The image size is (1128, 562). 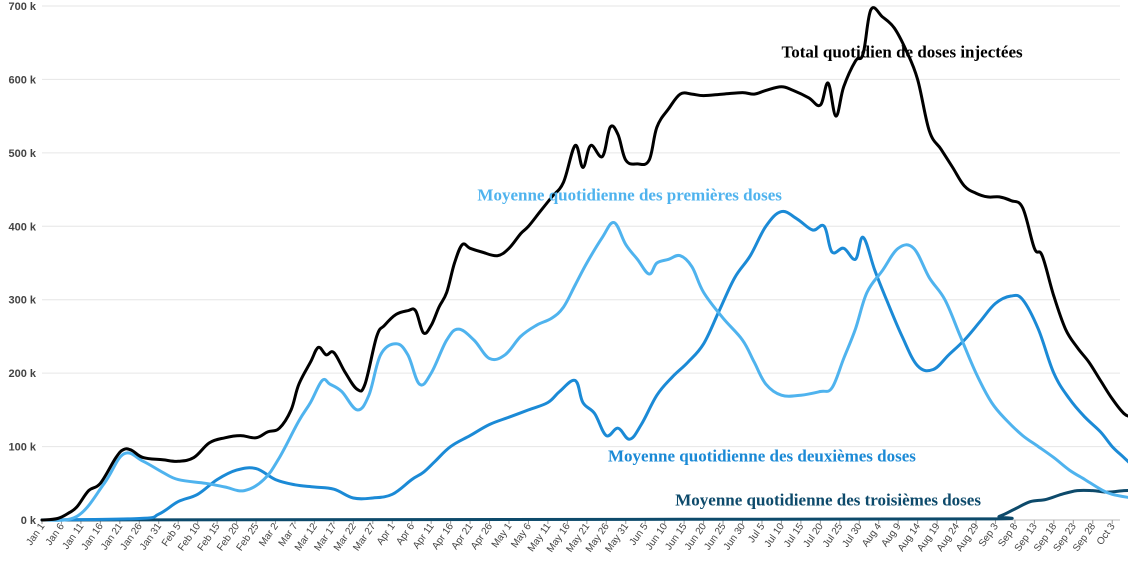 What do you see at coordinates (852, 535) in the screenshot?
I see `x-tick-label: Jul 30` at bounding box center [852, 535].